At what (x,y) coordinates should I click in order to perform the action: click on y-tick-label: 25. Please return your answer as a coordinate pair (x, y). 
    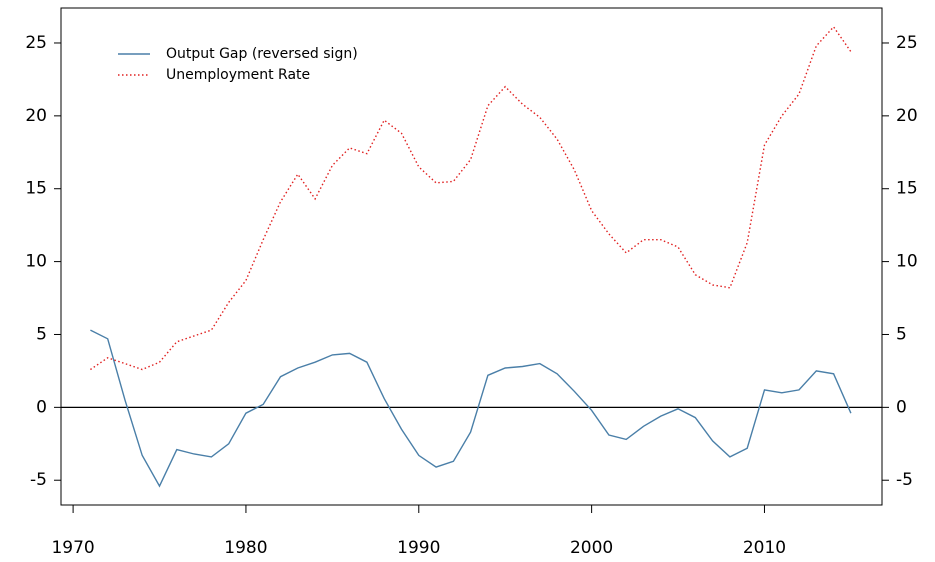
    Looking at the image, I should click on (36, 43).